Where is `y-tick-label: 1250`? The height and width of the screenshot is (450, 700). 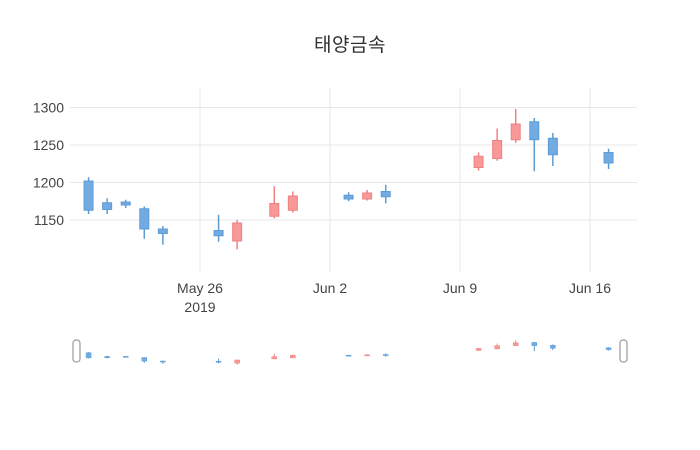 y-tick-label: 1250 is located at coordinates (48, 145).